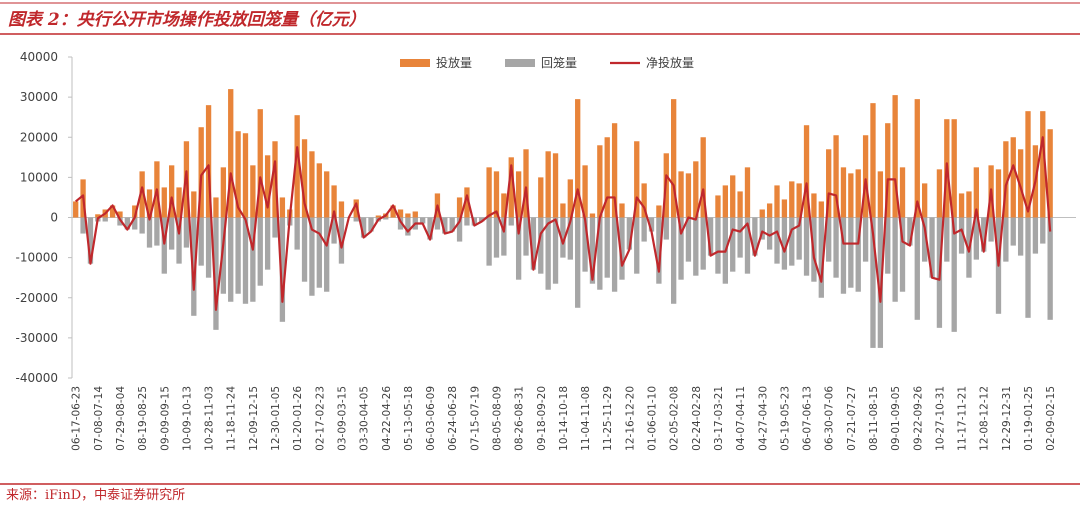  I want to click on y-tick-label: 30000, so click(39, 97).